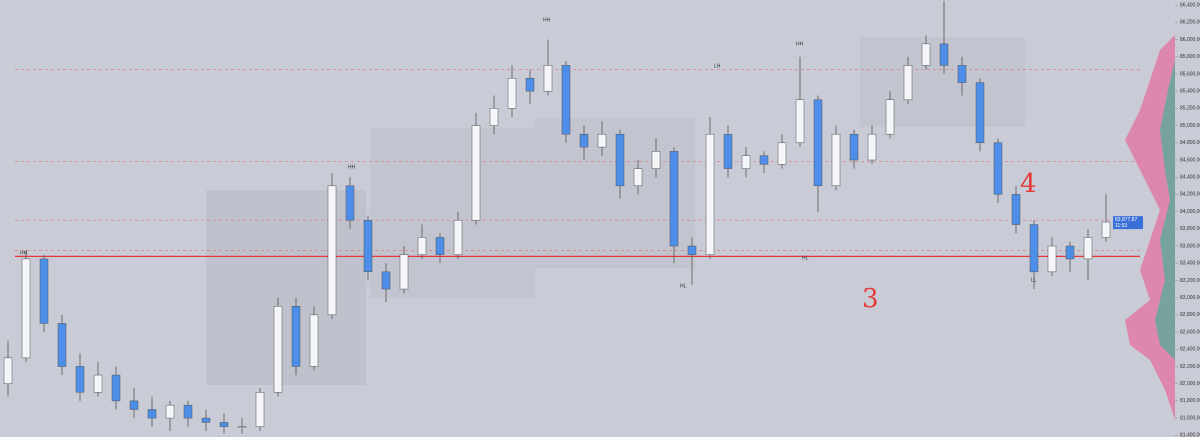 The height and width of the screenshot is (437, 1200). Describe the element at coordinates (1190, 384) in the screenshot. I see `y-tick-label: 82,000.00` at that location.